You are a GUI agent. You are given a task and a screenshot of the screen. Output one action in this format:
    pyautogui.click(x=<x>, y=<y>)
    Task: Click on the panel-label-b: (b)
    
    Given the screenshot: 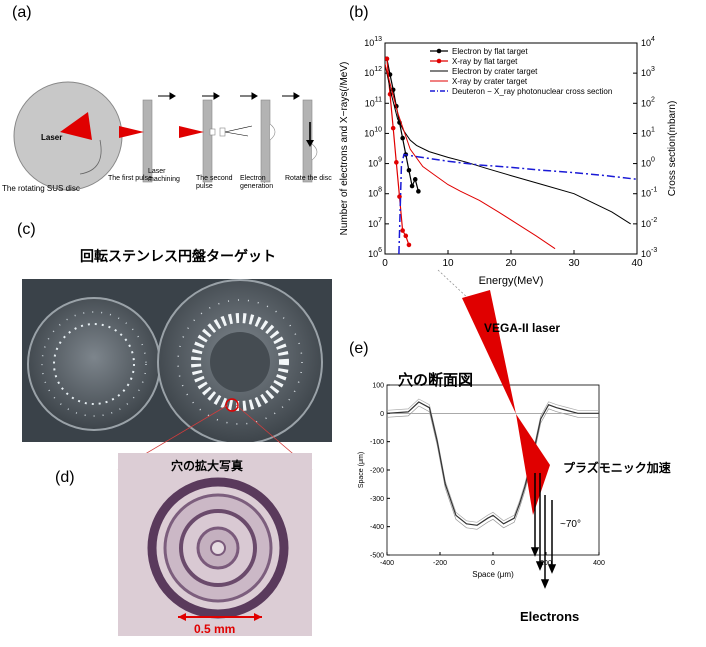 What is the action you would take?
    pyautogui.click(x=359, y=12)
    